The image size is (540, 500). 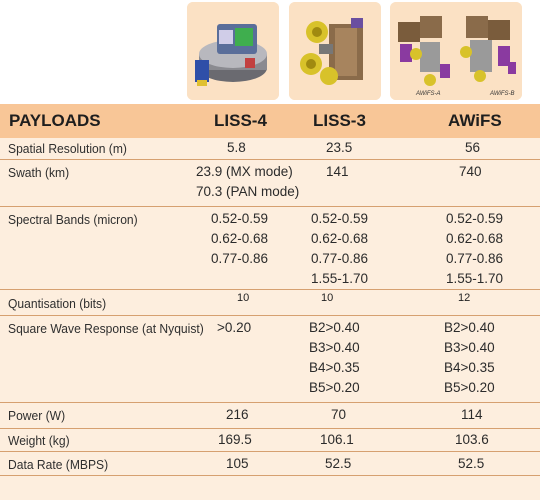 I want to click on row-label-spatial-resolution: Spatial Resolution (m), so click(x=67, y=148).